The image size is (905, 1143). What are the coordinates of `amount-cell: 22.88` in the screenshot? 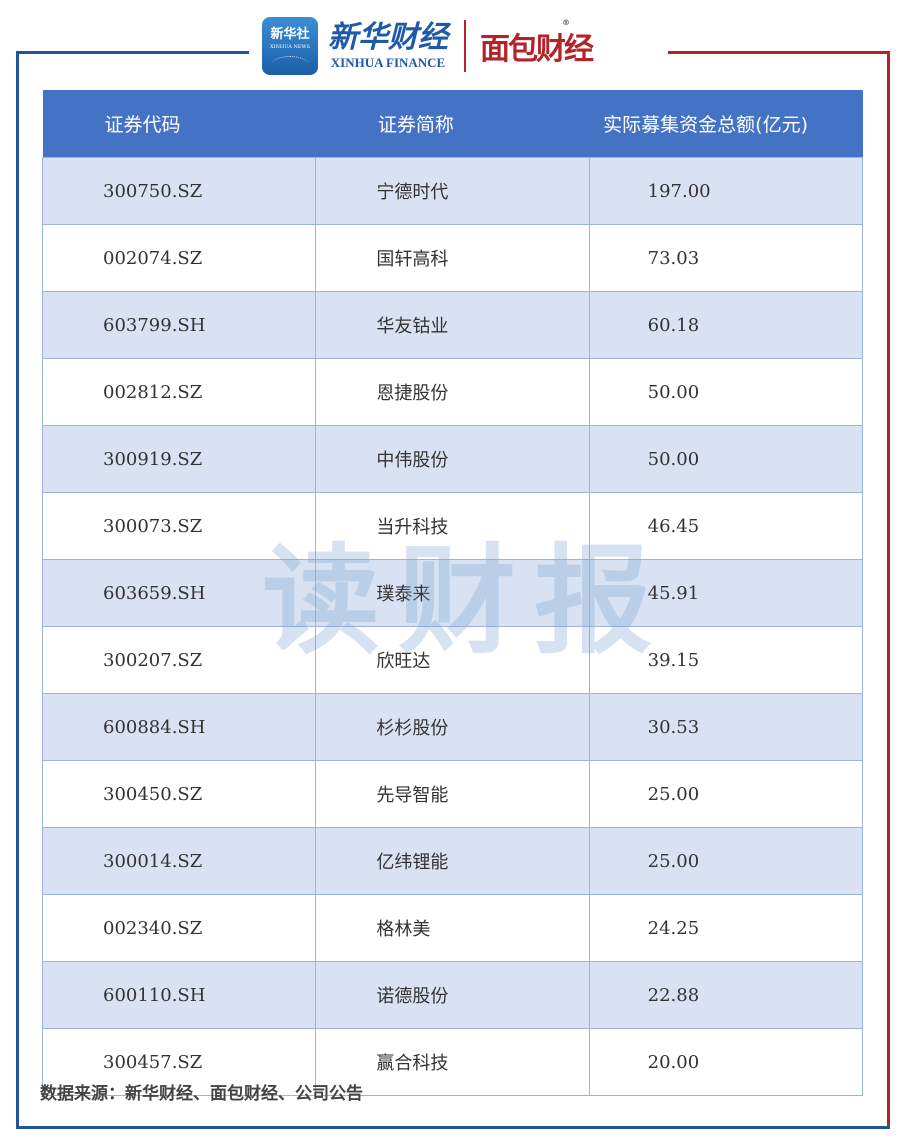 It's located at (726, 995).